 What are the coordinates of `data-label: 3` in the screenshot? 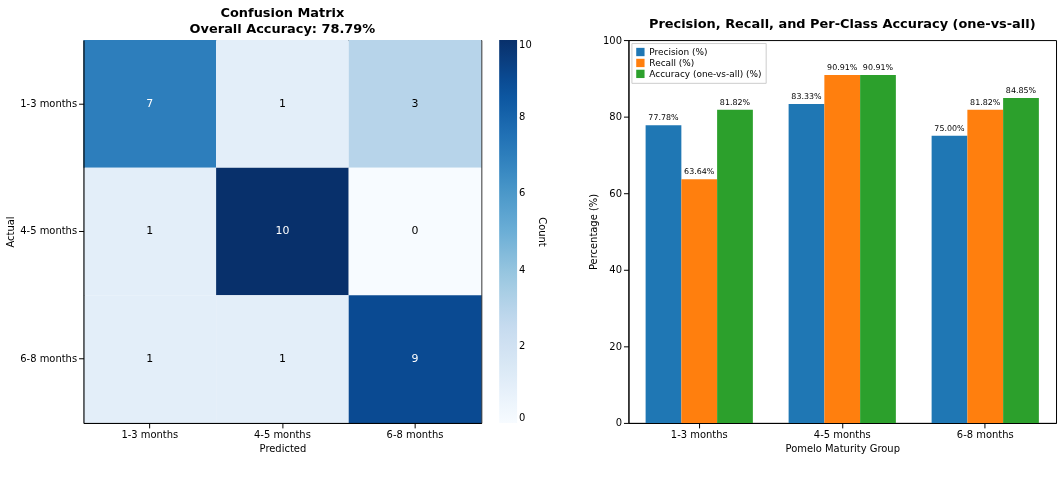 It's located at (415, 103).